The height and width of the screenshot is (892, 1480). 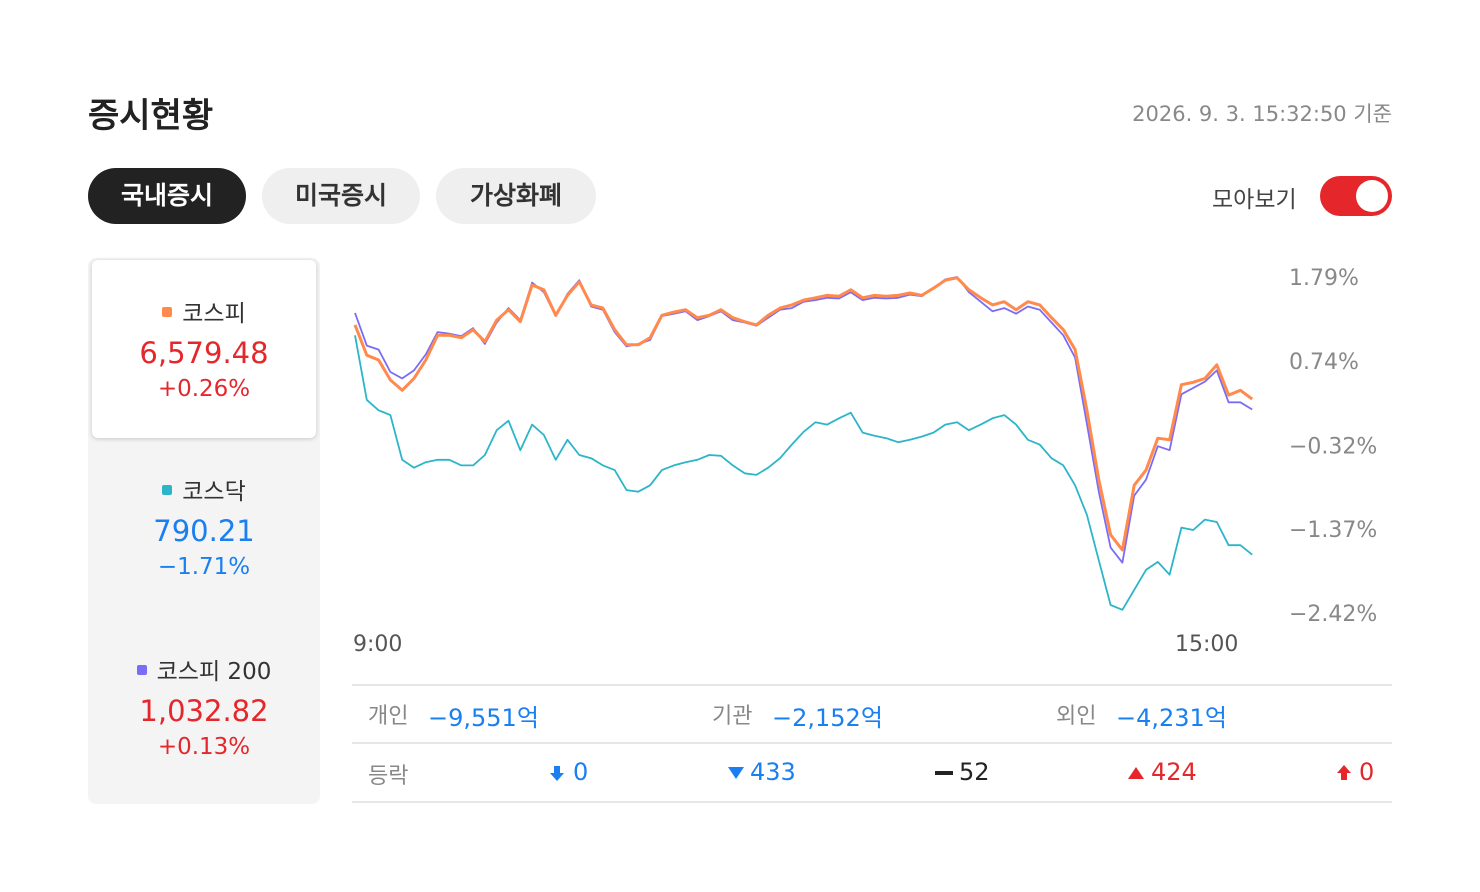 What do you see at coordinates (581, 772) in the screenshot?
I see `limit-down-count: 0` at bounding box center [581, 772].